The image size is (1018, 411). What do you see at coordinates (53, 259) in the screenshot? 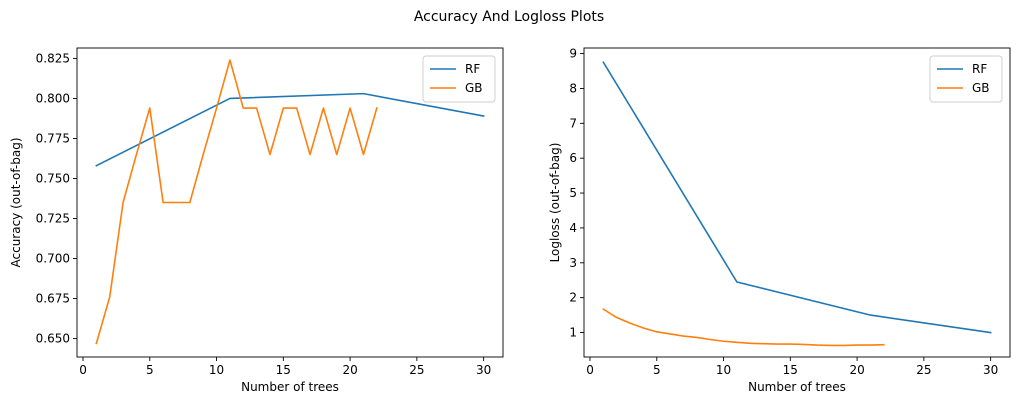
I see `accuracy-y-tick-label: 0.700` at bounding box center [53, 259].